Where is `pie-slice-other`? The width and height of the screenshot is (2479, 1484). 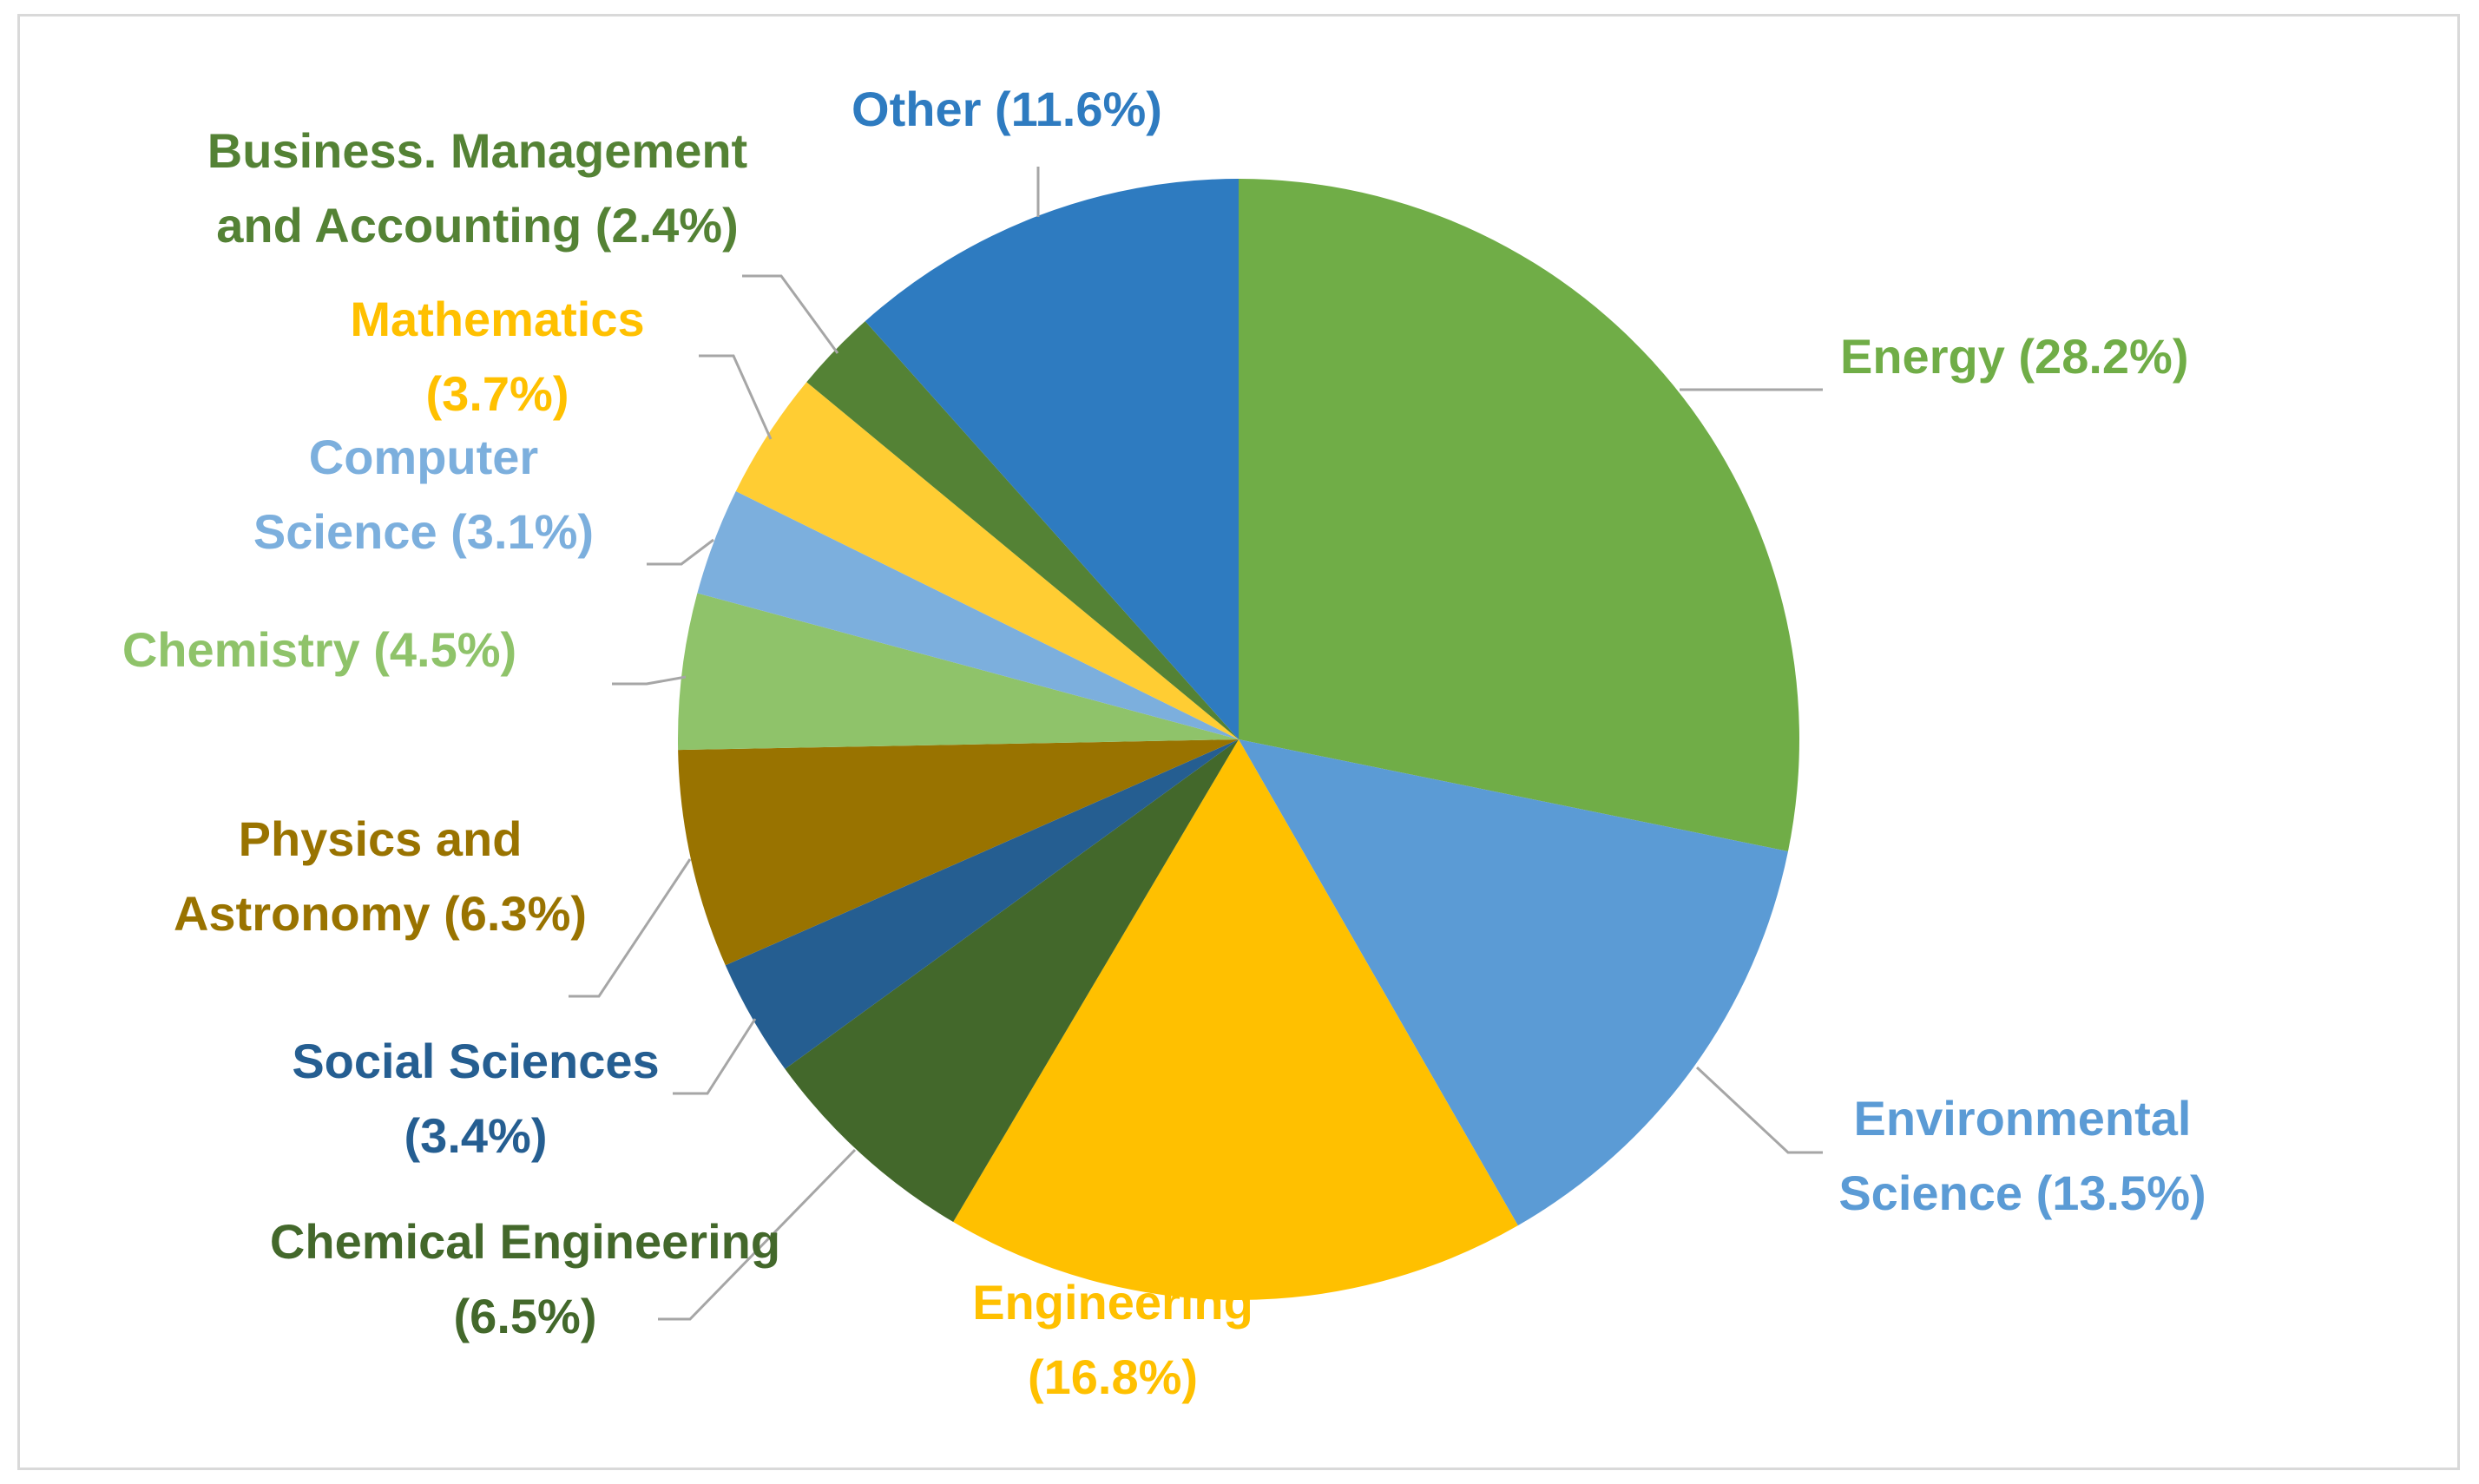
pie-slice-other is located at coordinates (1052, 459).